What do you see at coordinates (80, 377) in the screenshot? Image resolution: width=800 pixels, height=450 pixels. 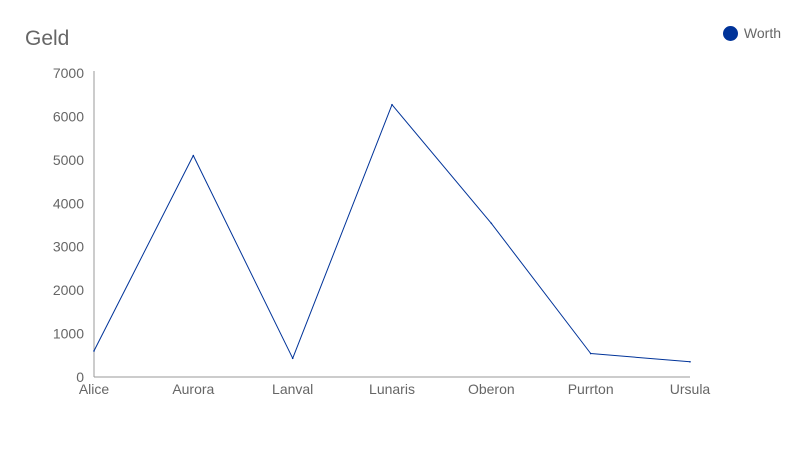 I see `y-tick-label: 0` at bounding box center [80, 377].